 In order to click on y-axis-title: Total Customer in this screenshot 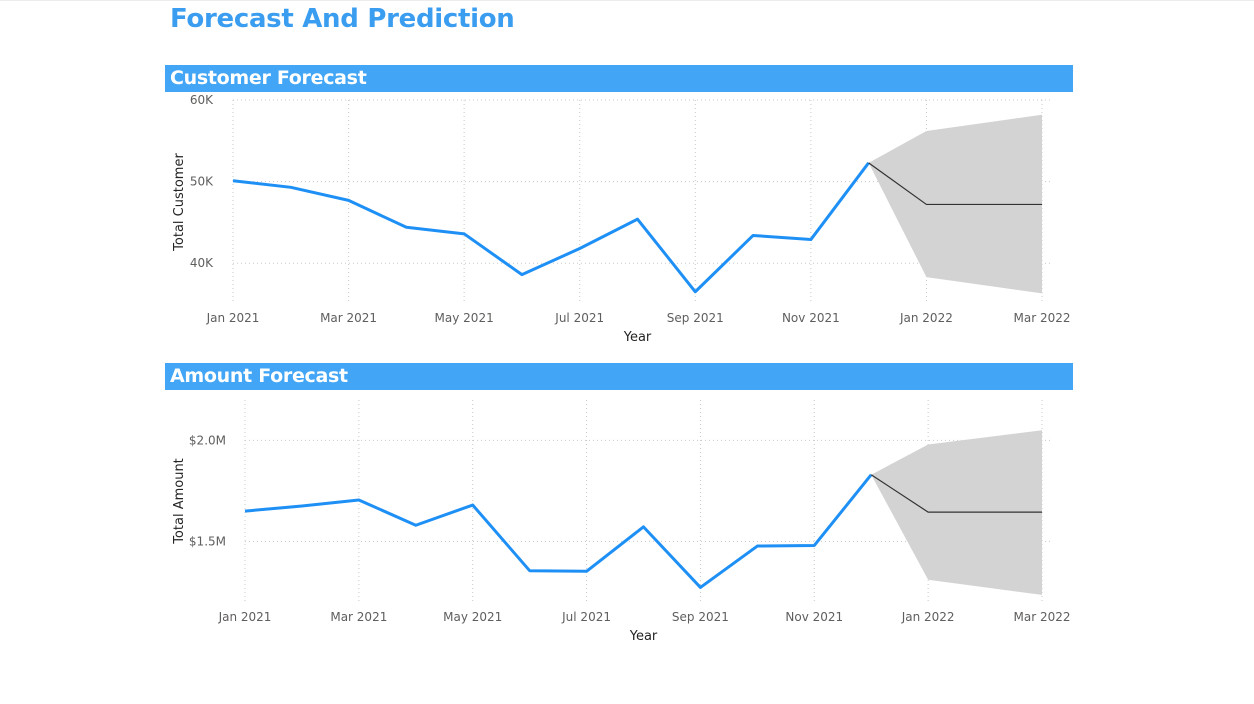, I will do `click(179, 202)`.